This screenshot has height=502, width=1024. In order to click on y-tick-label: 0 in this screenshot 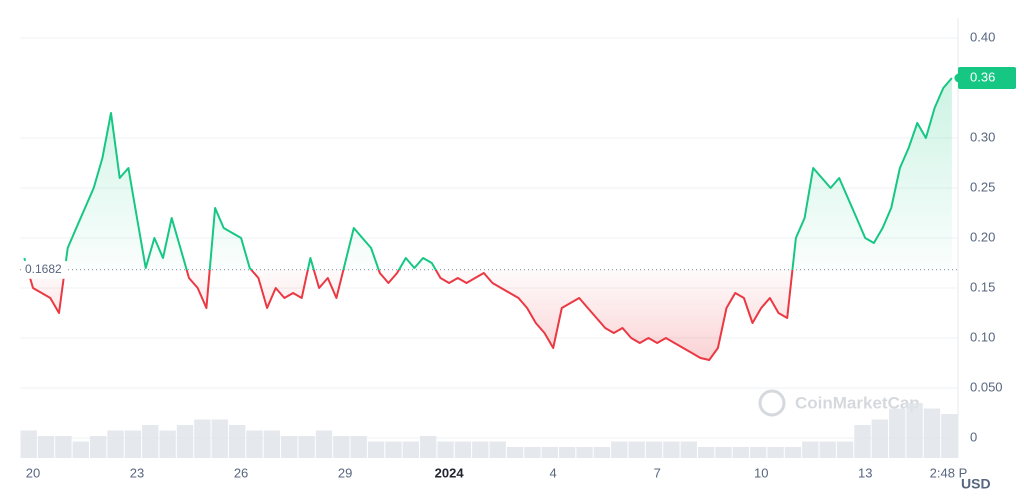, I will do `click(973, 436)`.